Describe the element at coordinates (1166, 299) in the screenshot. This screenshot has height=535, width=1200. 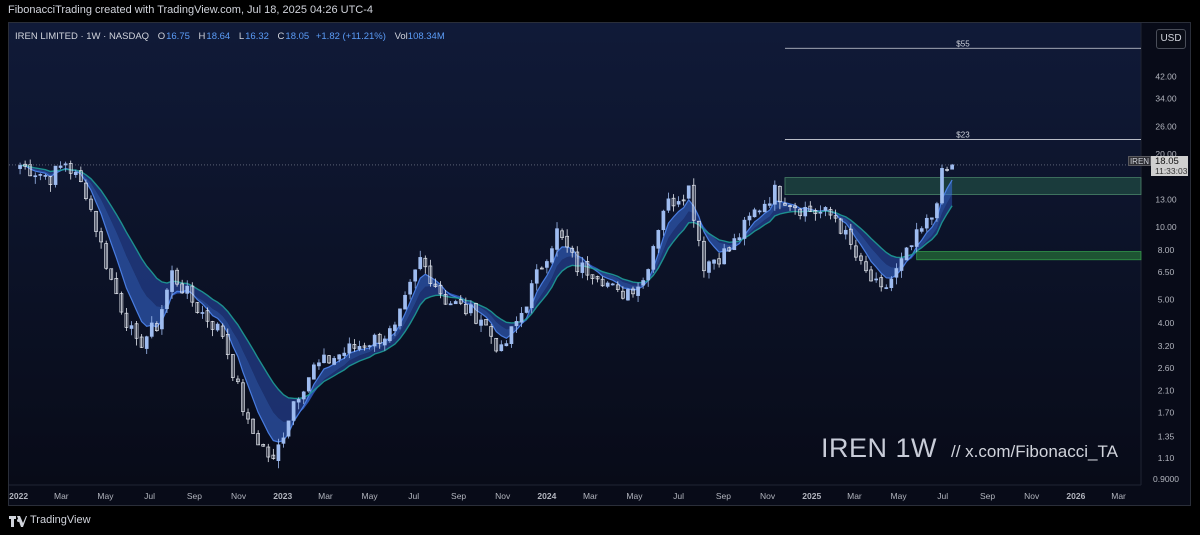
I see `price-tick-label: 5.00` at that location.